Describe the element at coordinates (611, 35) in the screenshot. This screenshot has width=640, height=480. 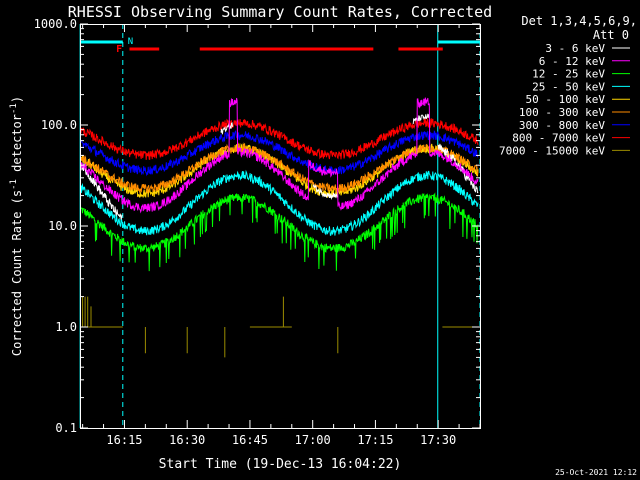
I see `legend-header-line2: Att 0` at that location.